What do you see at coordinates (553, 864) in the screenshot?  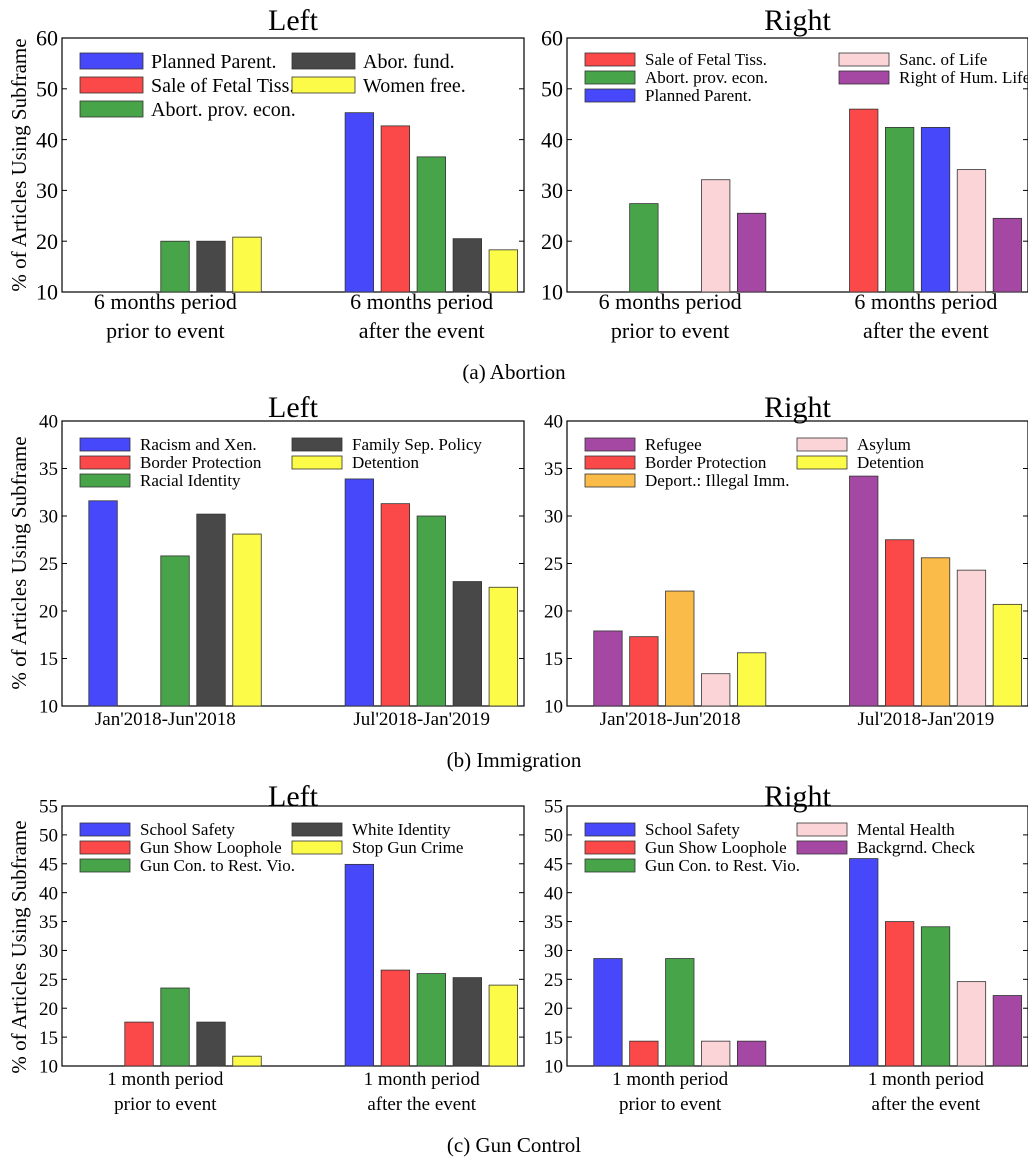 I see `y-tick-label: 45` at bounding box center [553, 864].